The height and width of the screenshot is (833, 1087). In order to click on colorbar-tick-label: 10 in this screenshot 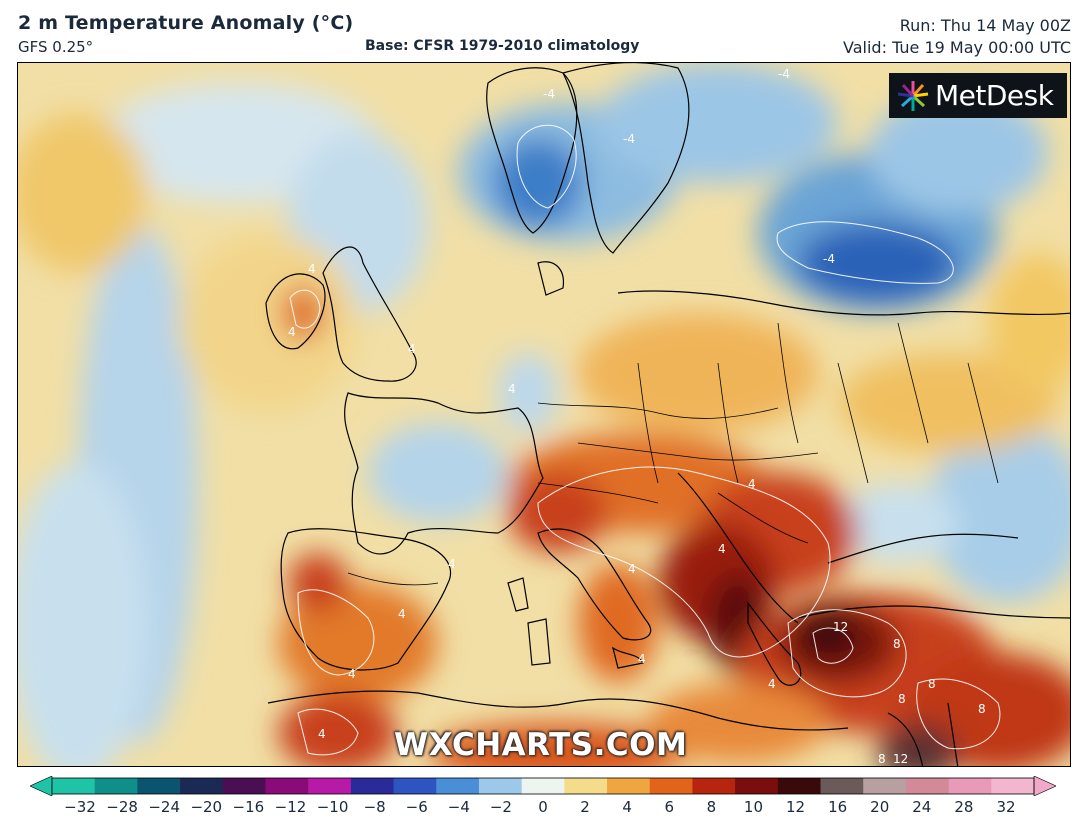, I will do `click(753, 807)`.